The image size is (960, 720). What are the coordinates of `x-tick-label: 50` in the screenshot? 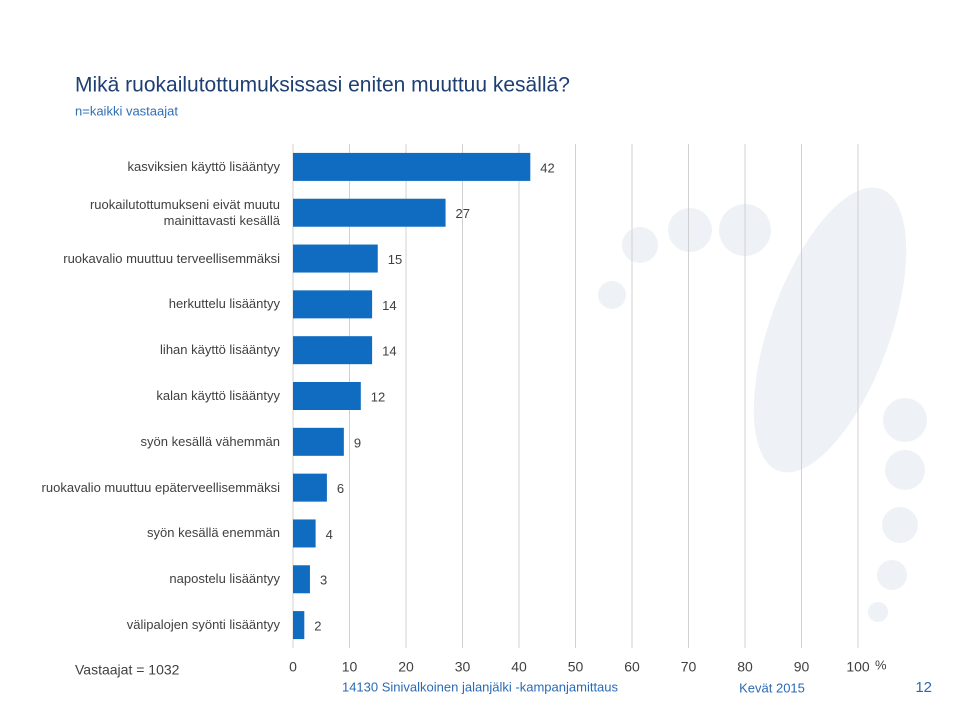 It's located at (576, 667).